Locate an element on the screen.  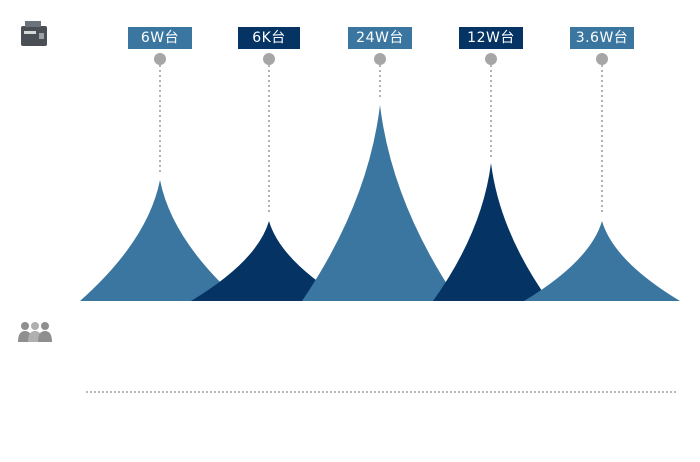
value-badge-4: 12W台 is located at coordinates (491, 38).